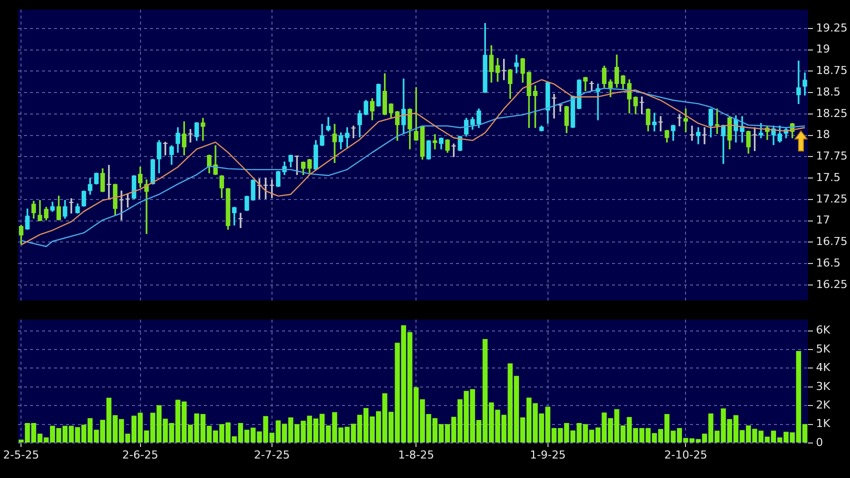 Image resolution: width=850 pixels, height=478 pixels. What do you see at coordinates (823, 135) in the screenshot?
I see `y-tick-label: 18` at bounding box center [823, 135].